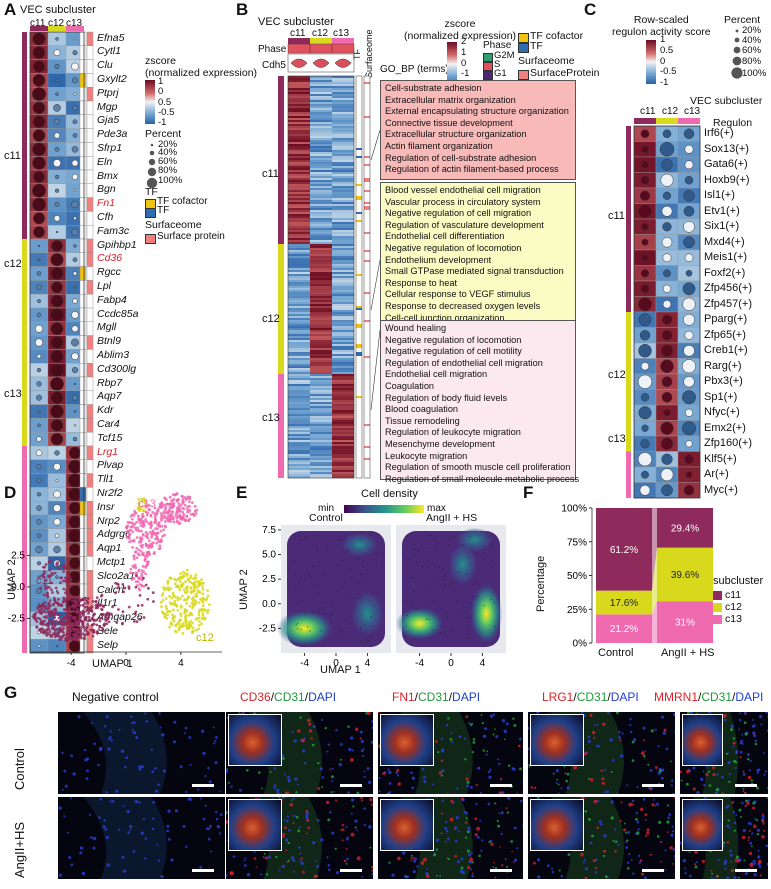 The height and width of the screenshot is (889, 771). What do you see at coordinates (450, 753) in the screenshot?
I see `panel-g-micrograph` at bounding box center [450, 753].